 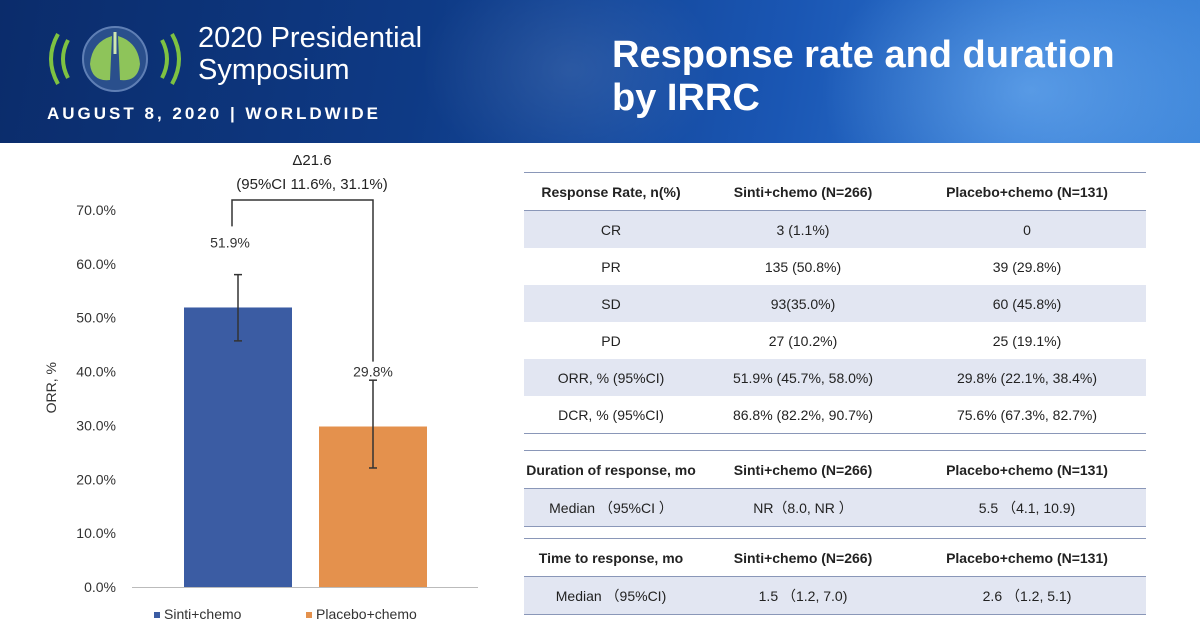 What do you see at coordinates (611, 557) in the screenshot?
I see `header-cell: Time to response, mo` at bounding box center [611, 557].